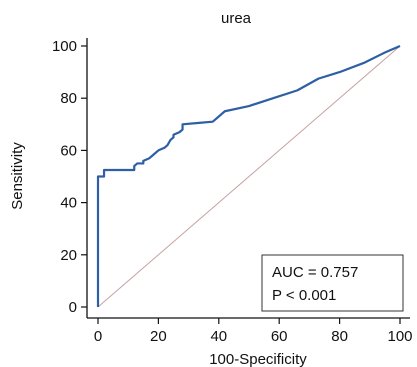  What do you see at coordinates (158, 336) in the screenshot?
I see `x-tick-label: 20` at bounding box center [158, 336].